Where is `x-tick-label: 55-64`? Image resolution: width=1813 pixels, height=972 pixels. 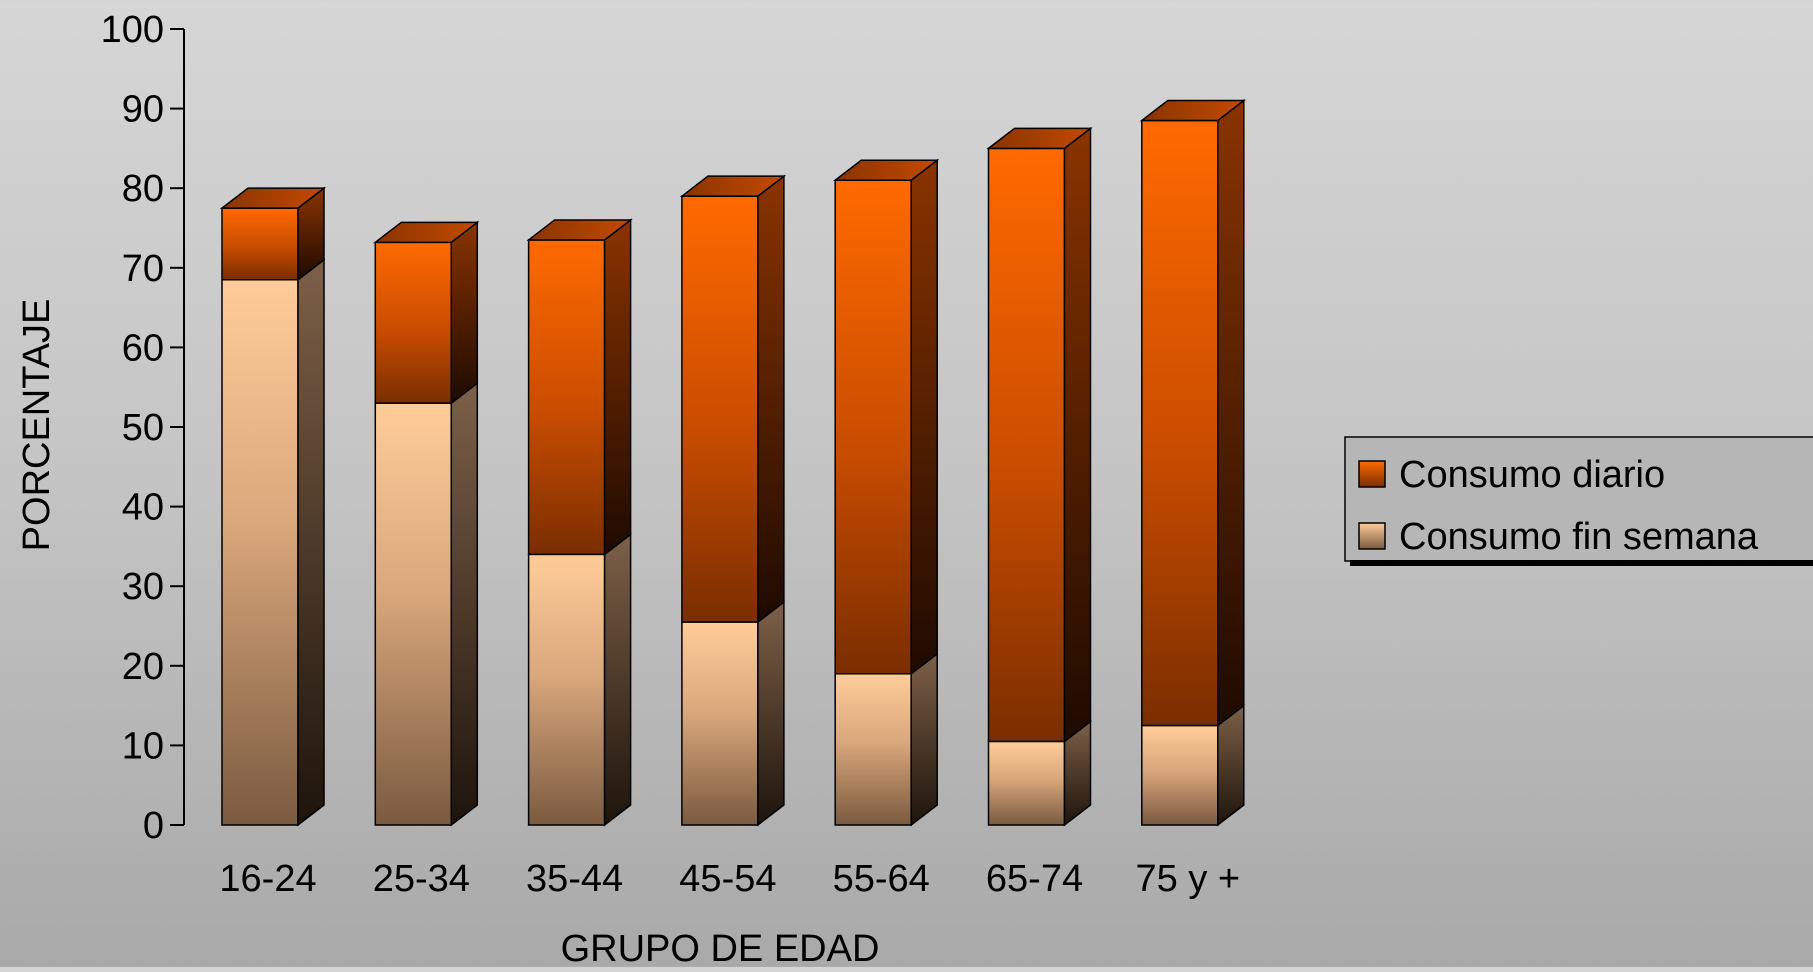 x-tick-label: 55-64 is located at coordinates (881, 879).